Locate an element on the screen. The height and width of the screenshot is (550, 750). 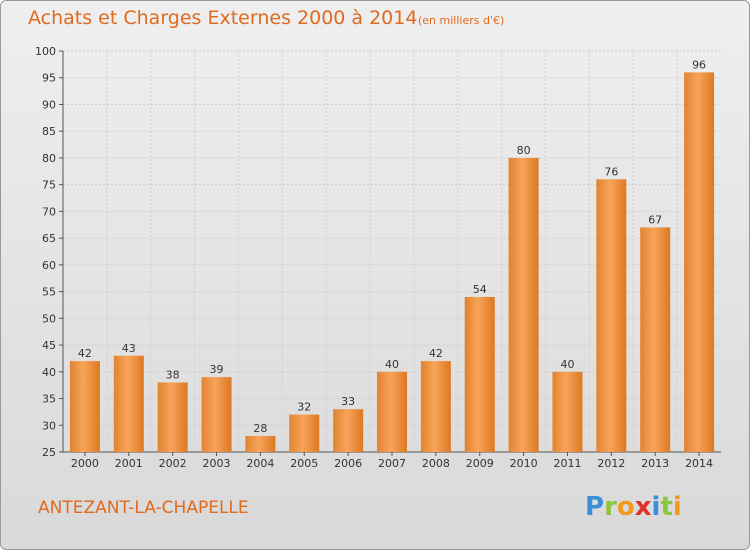
y-tick-label: 85 is located at coordinates (49, 131).